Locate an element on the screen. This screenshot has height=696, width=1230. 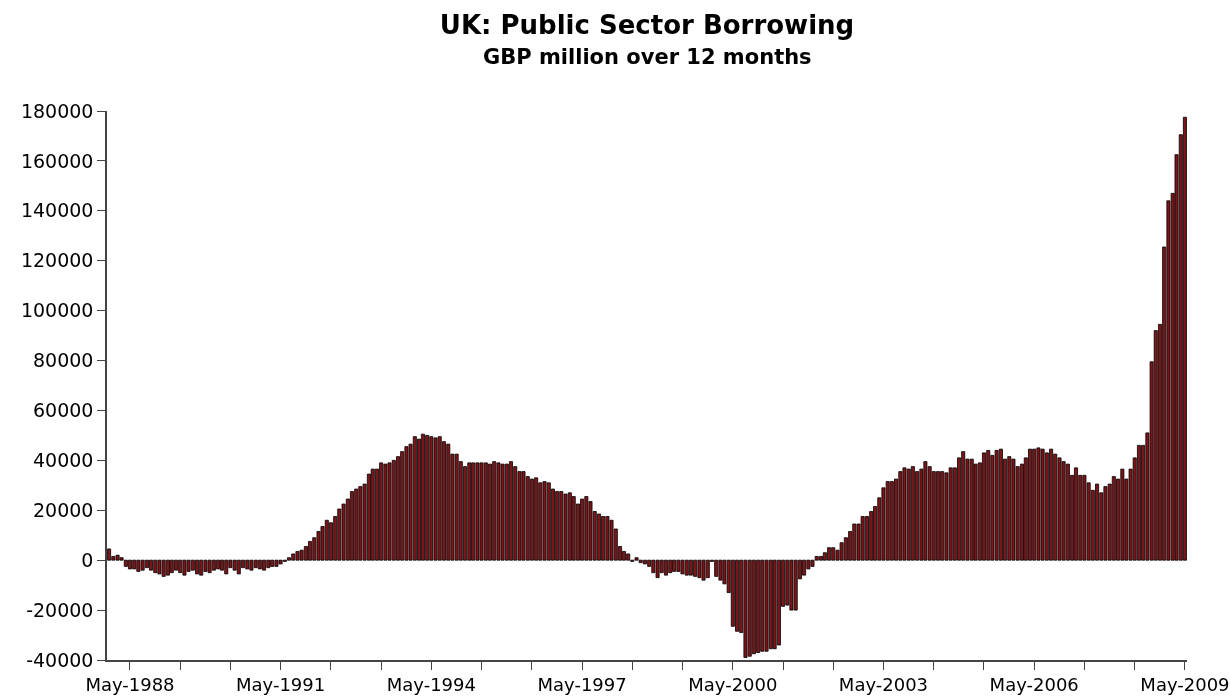
y-tick-label: 40000 is located at coordinates (63, 460).